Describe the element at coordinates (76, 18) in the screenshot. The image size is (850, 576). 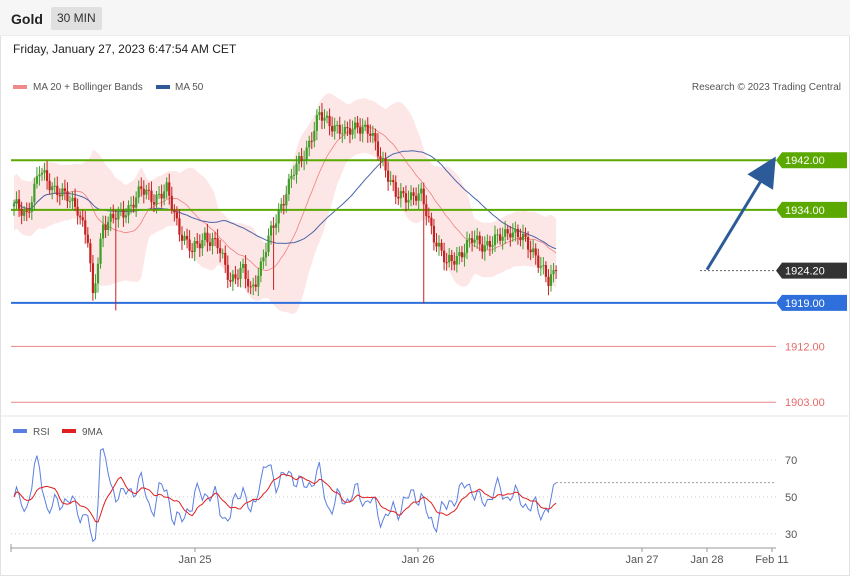
I see `timeframe-badge: 30 MIN` at that location.